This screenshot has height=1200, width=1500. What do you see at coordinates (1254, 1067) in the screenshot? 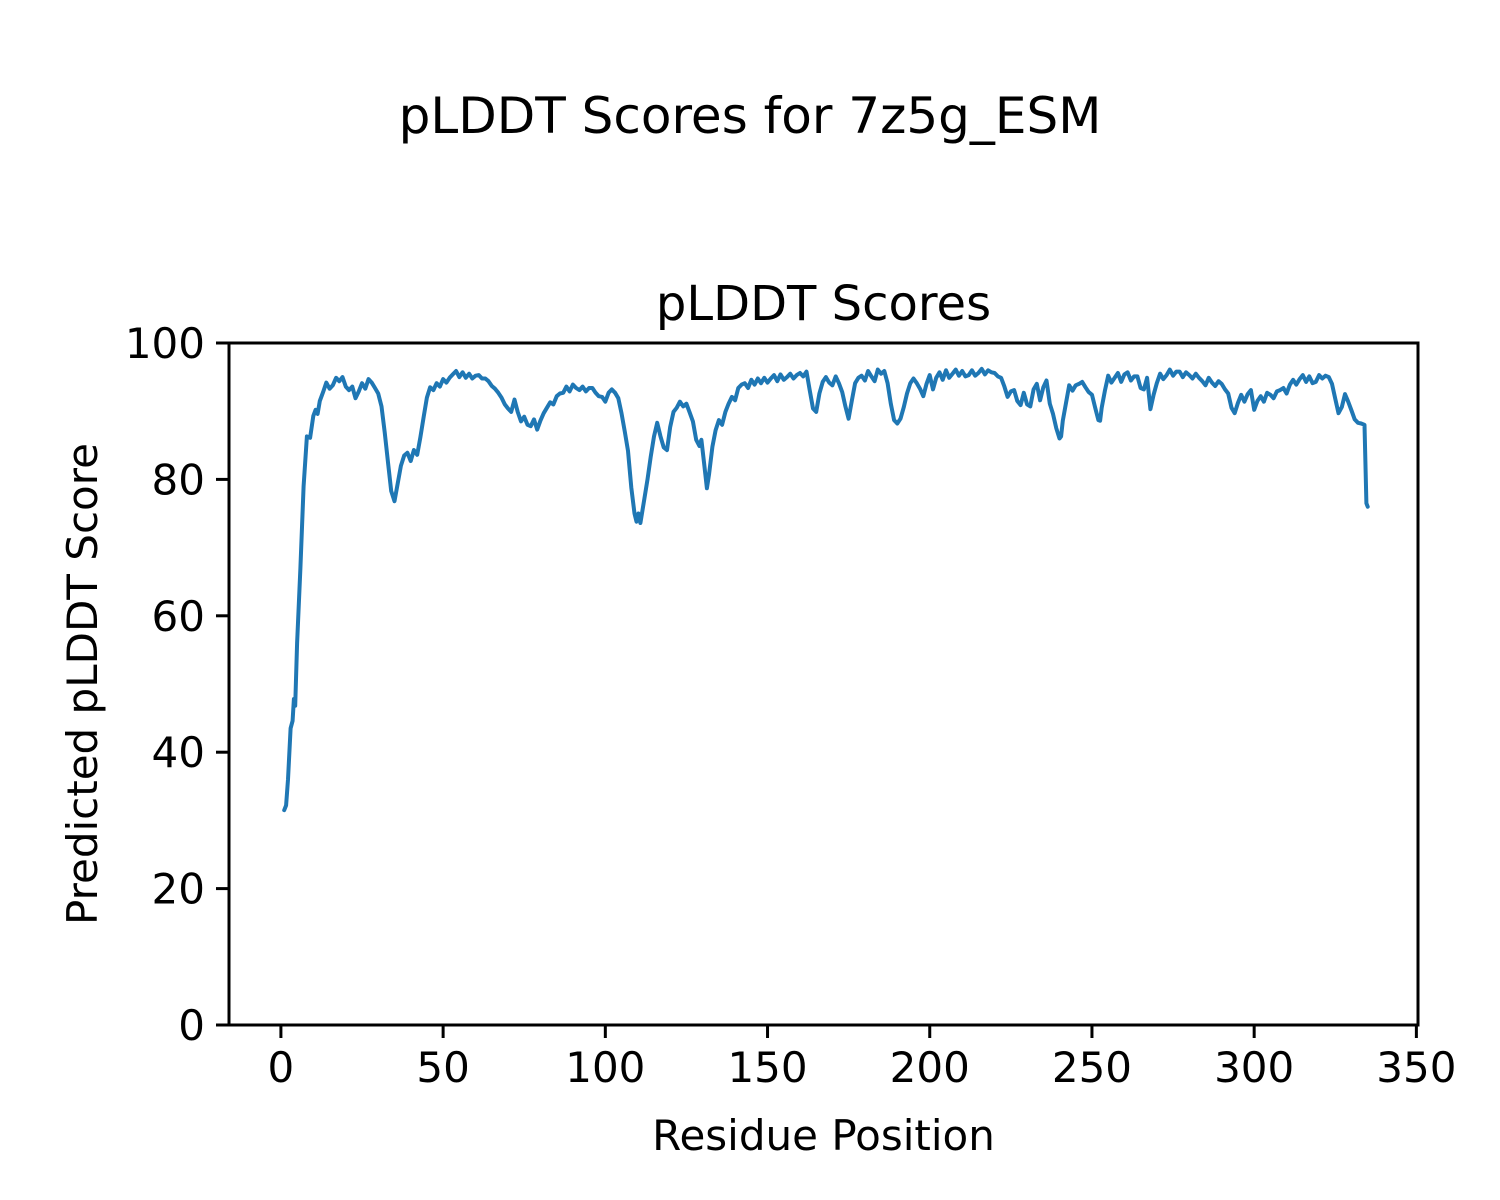
I see `x-tick-label: 300` at bounding box center [1254, 1067].